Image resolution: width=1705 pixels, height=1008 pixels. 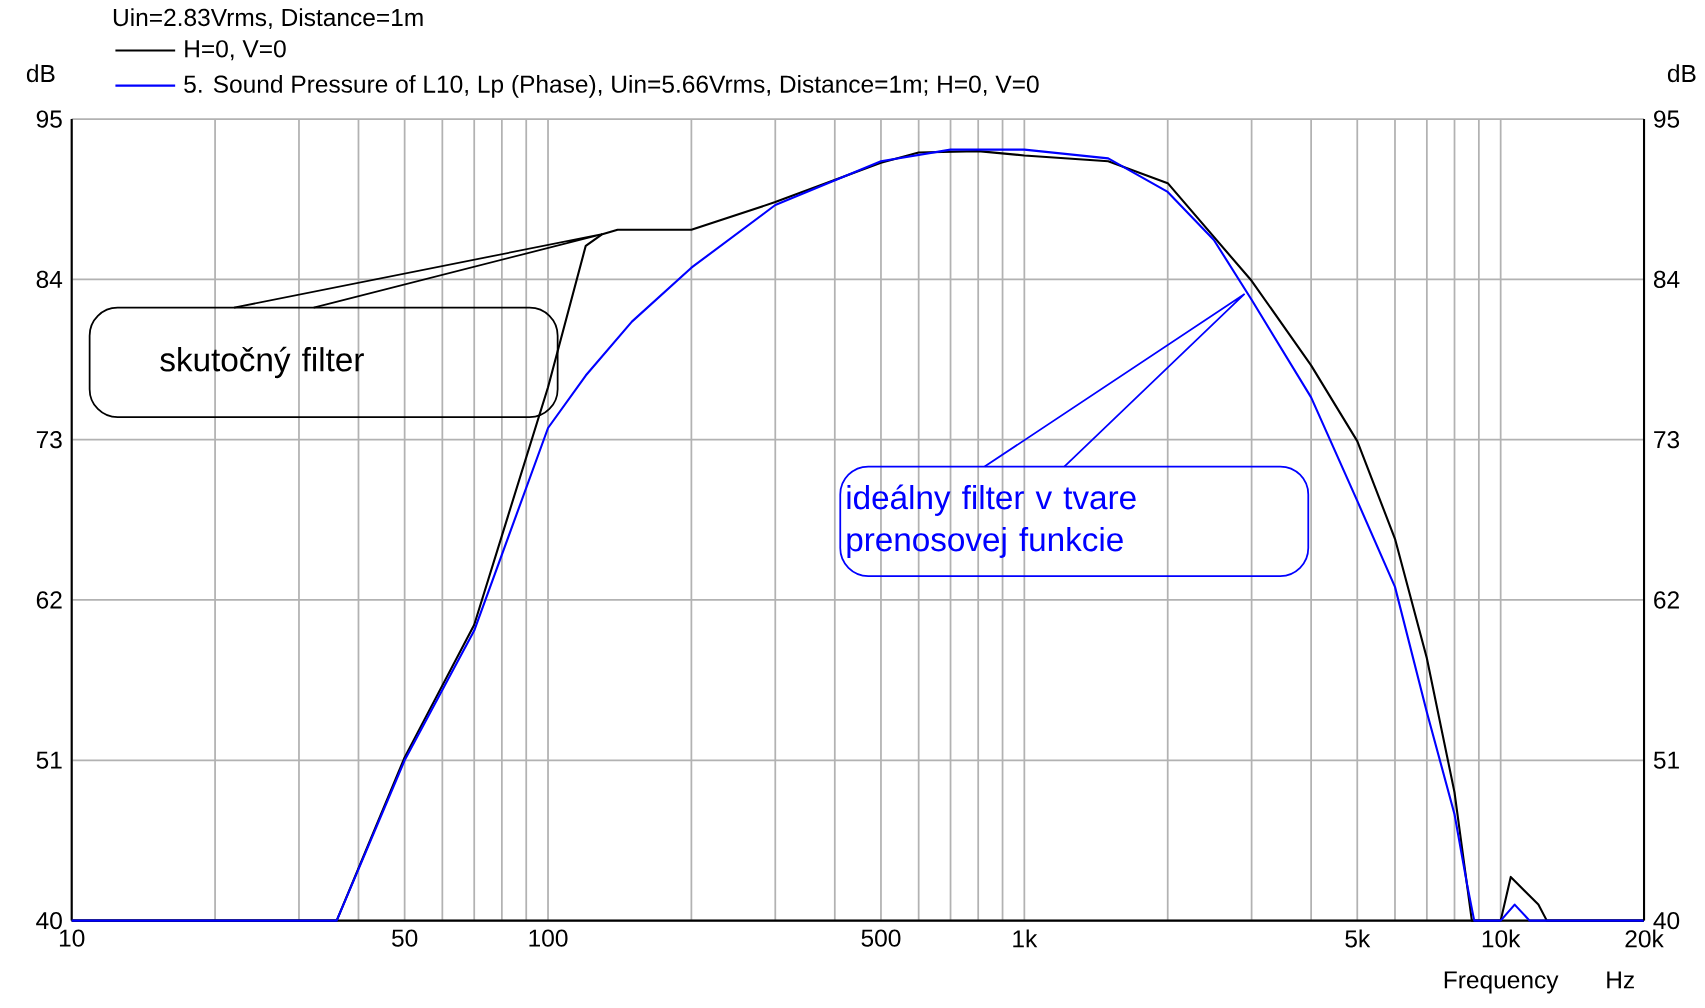 I want to click on y-tick-label: 73, so click(x=49, y=439).